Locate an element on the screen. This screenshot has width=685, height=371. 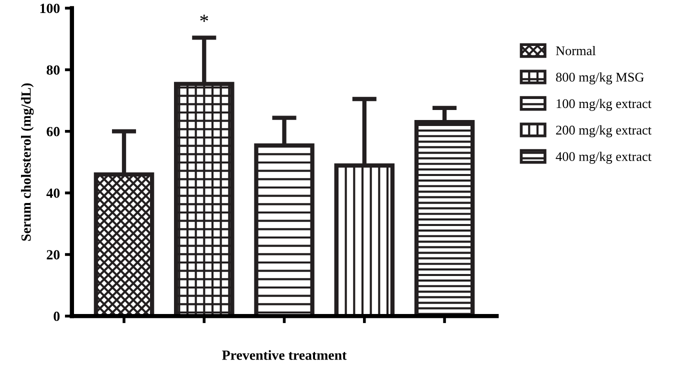
legend-label: 800 mg/kg MSG is located at coordinates (600, 78).